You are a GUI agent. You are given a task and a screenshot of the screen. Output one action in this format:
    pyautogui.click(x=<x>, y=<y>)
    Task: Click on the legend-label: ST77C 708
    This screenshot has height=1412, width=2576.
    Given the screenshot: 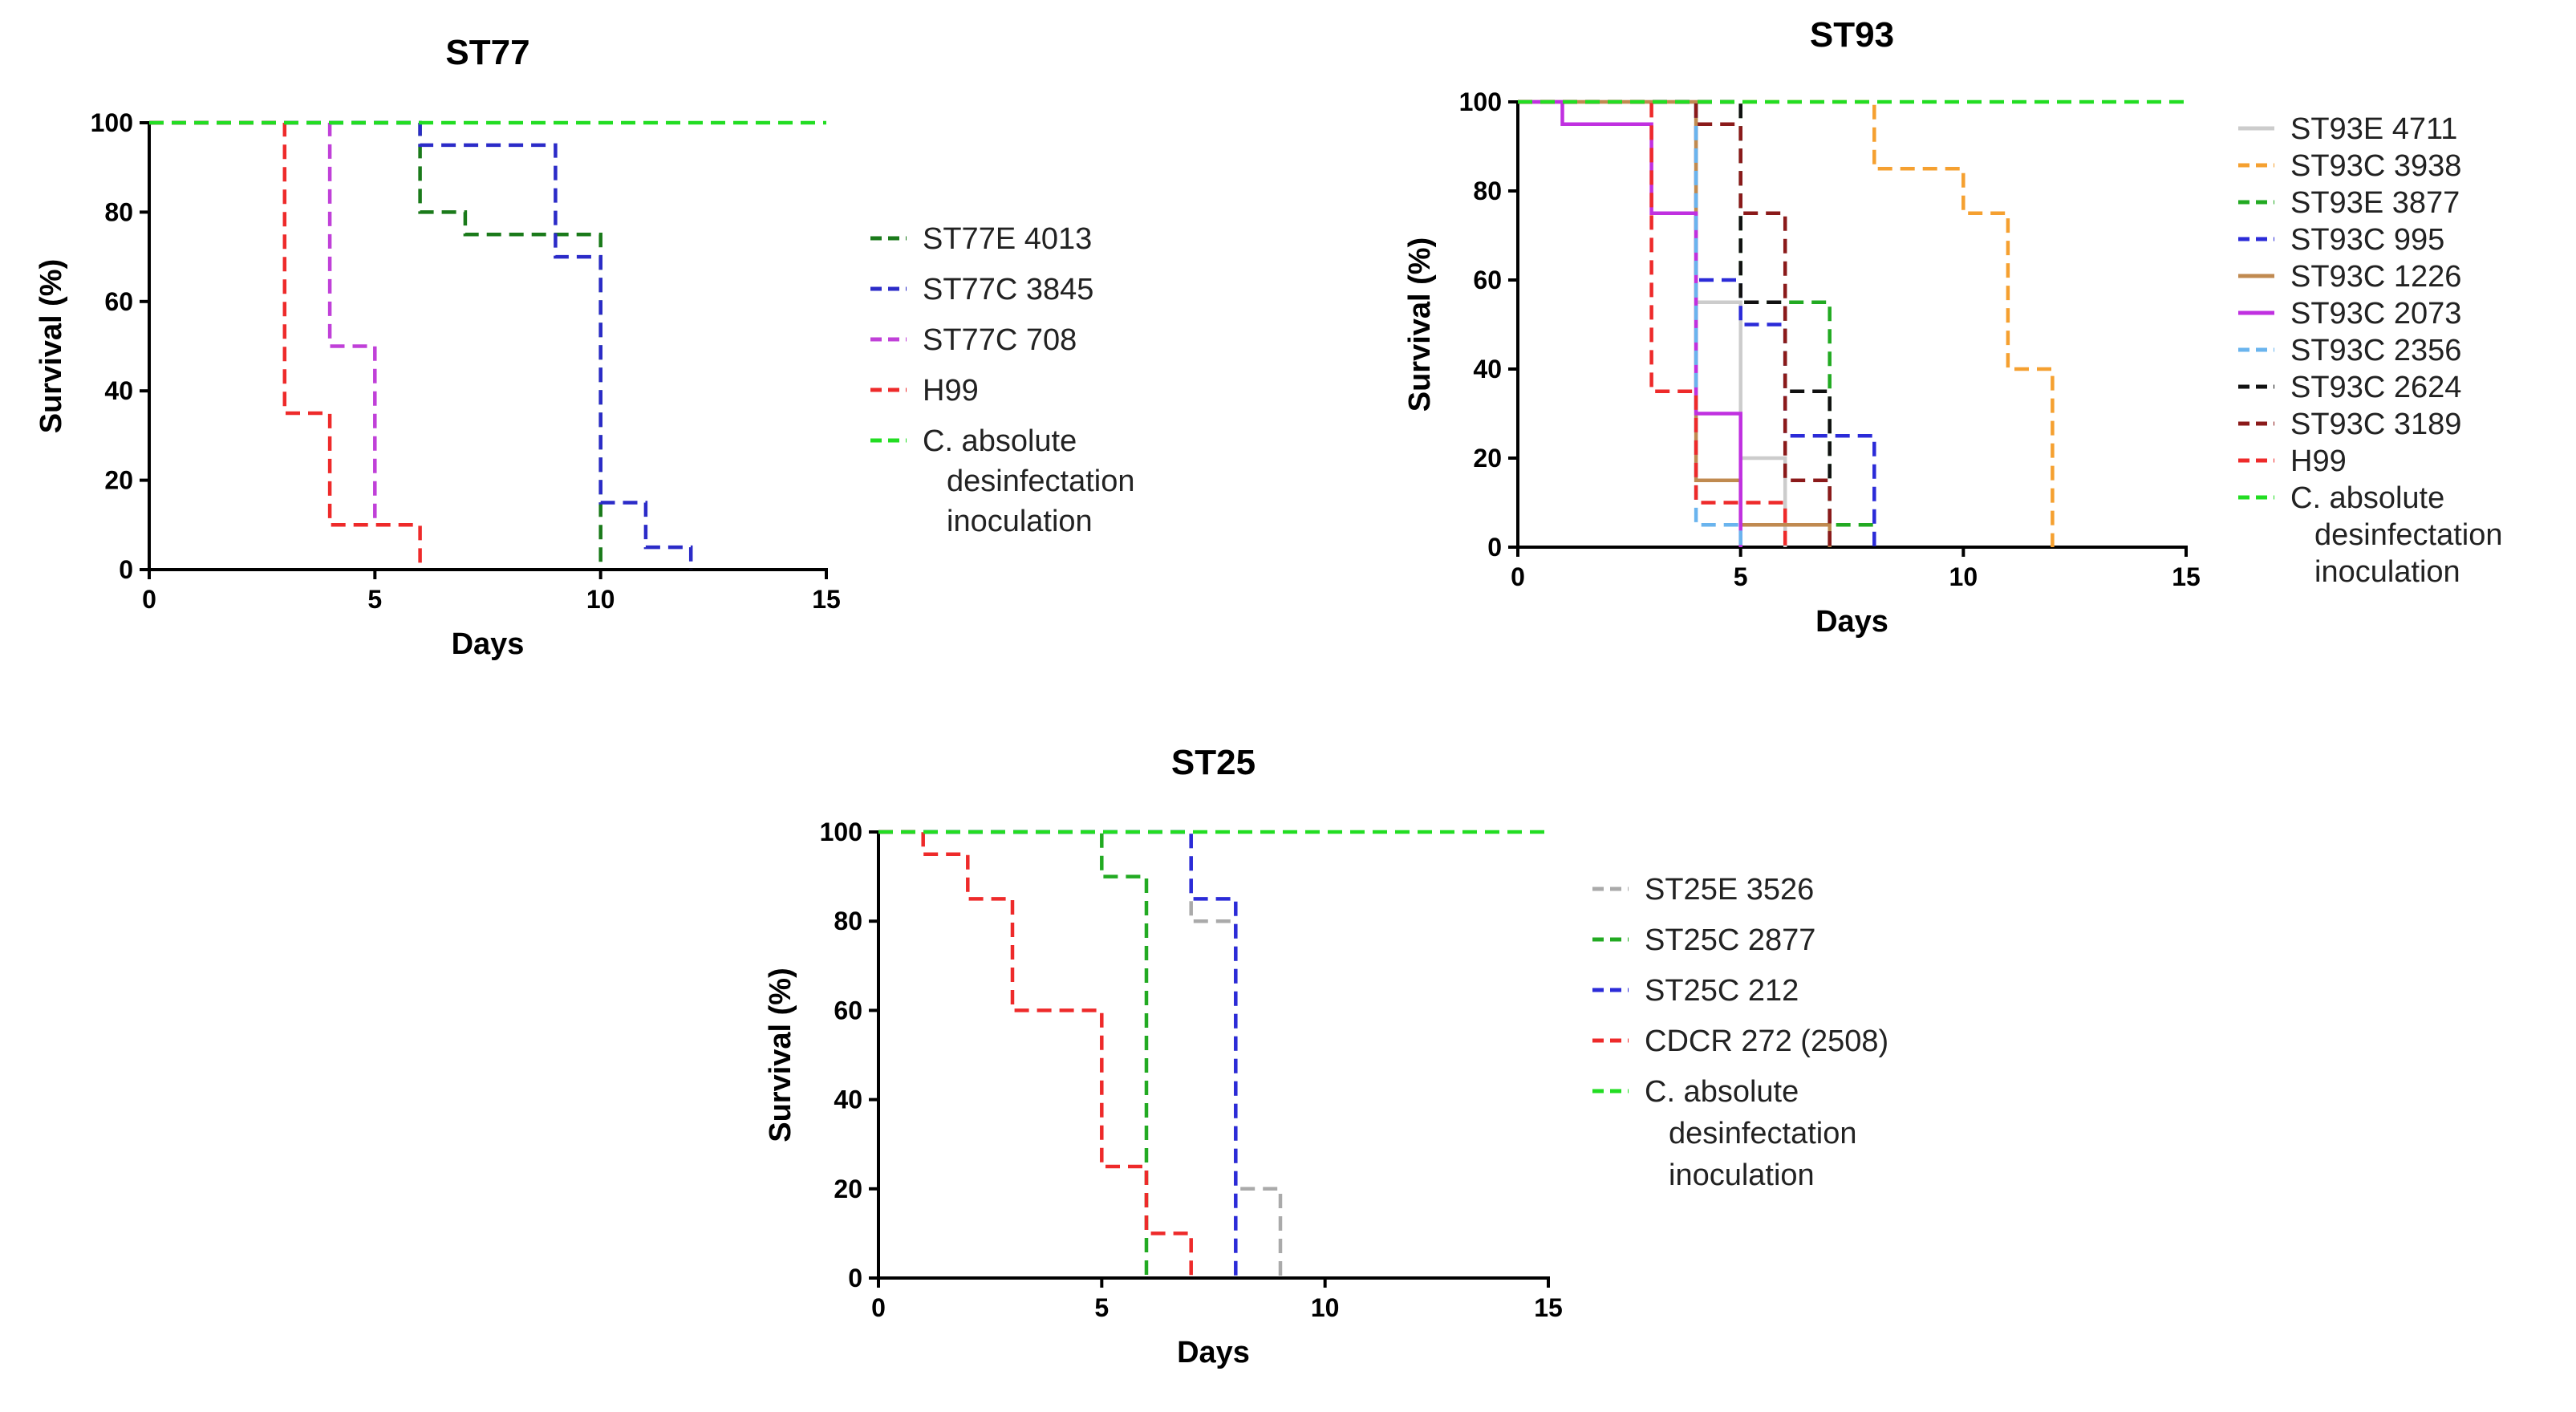 What is the action you would take?
    pyautogui.click(x=1000, y=340)
    